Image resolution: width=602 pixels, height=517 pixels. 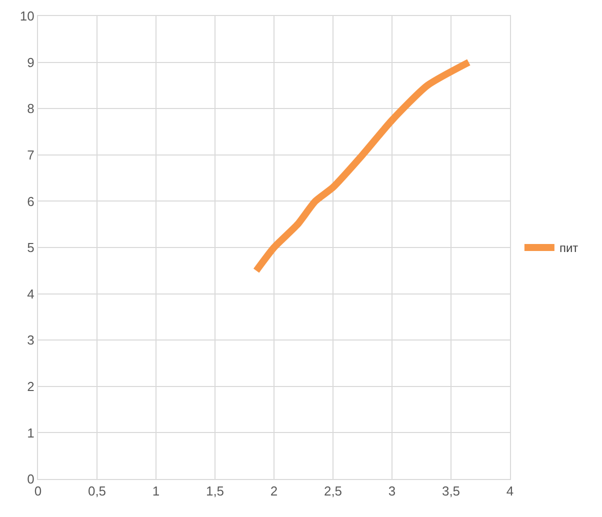 What do you see at coordinates (30, 432) in the screenshot?
I see `y-tick-label: 1` at bounding box center [30, 432].